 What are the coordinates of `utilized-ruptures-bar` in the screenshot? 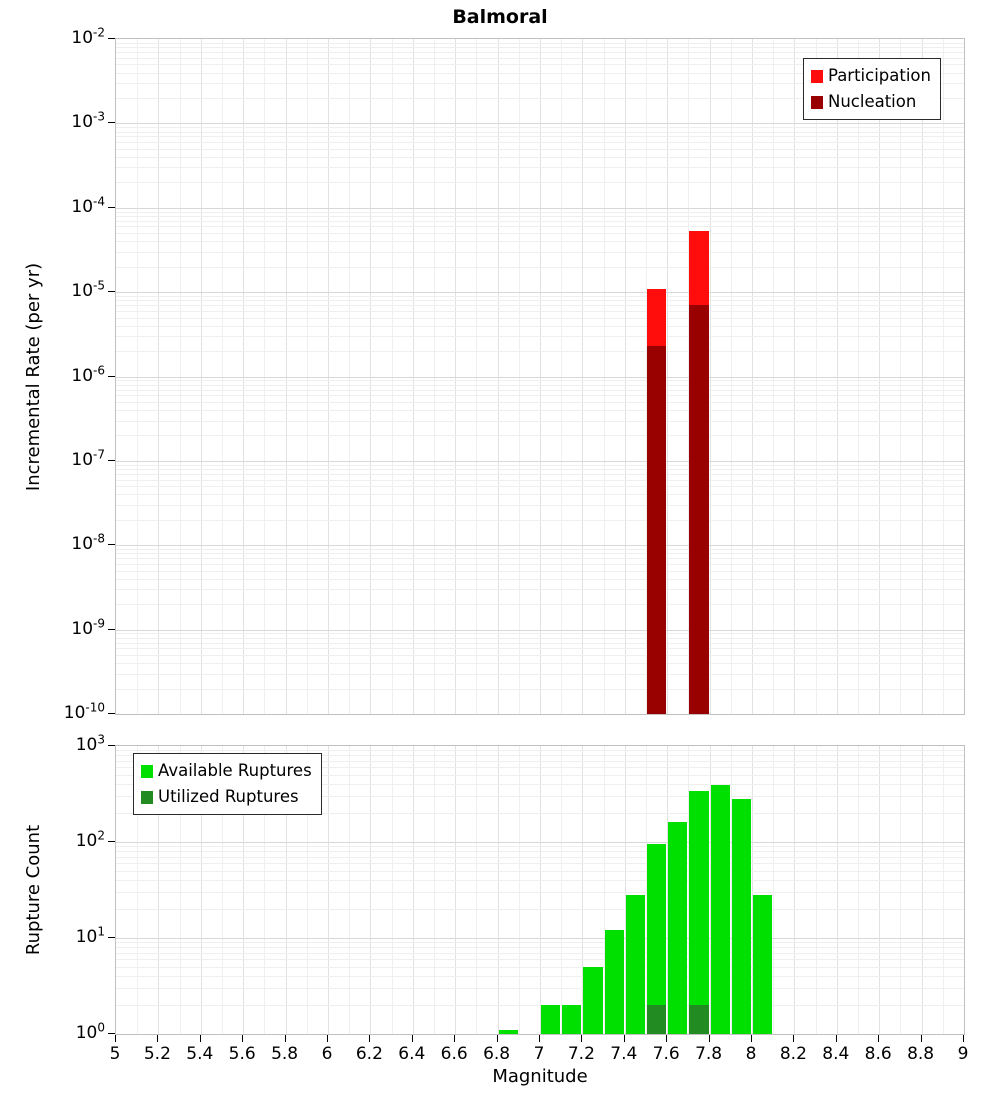 It's located at (657, 1019).